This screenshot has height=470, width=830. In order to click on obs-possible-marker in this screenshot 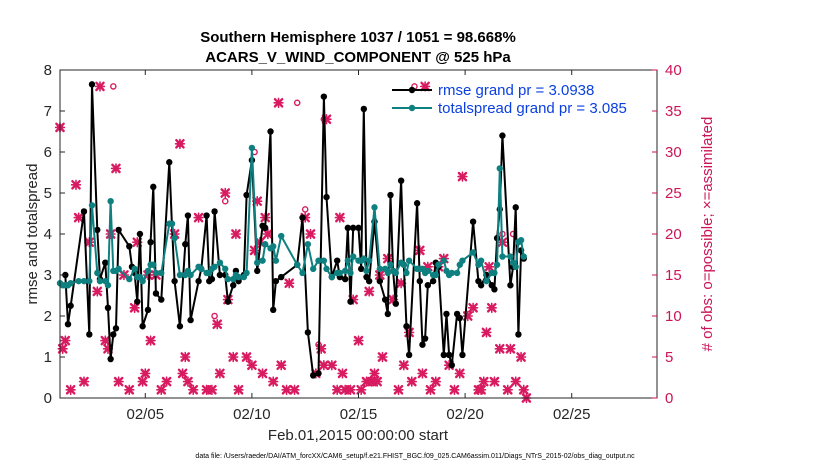, I will do `click(214, 316)`.